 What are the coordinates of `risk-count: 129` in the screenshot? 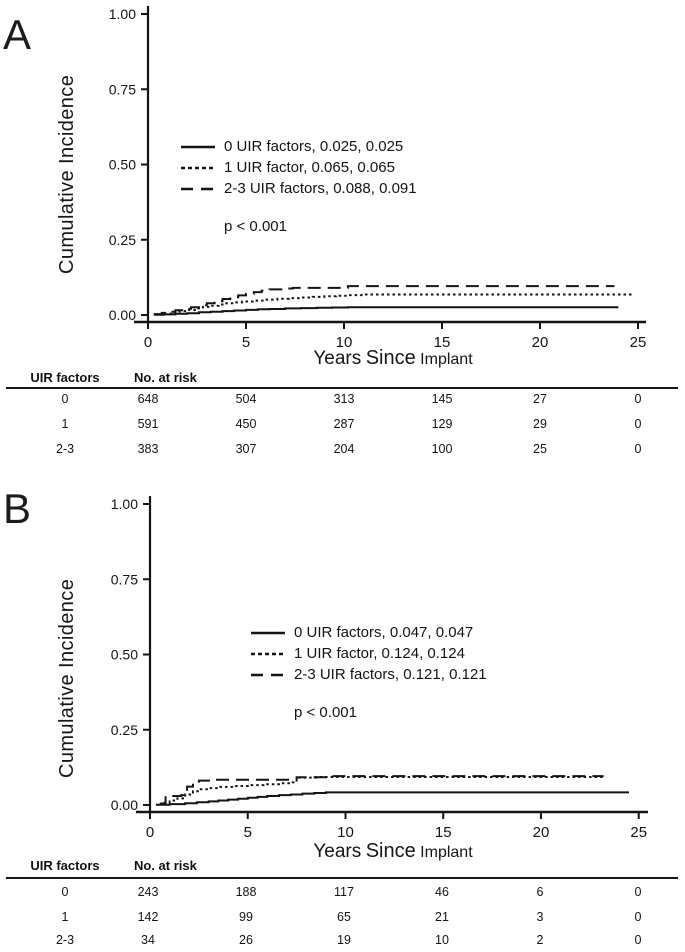 It's located at (442, 424).